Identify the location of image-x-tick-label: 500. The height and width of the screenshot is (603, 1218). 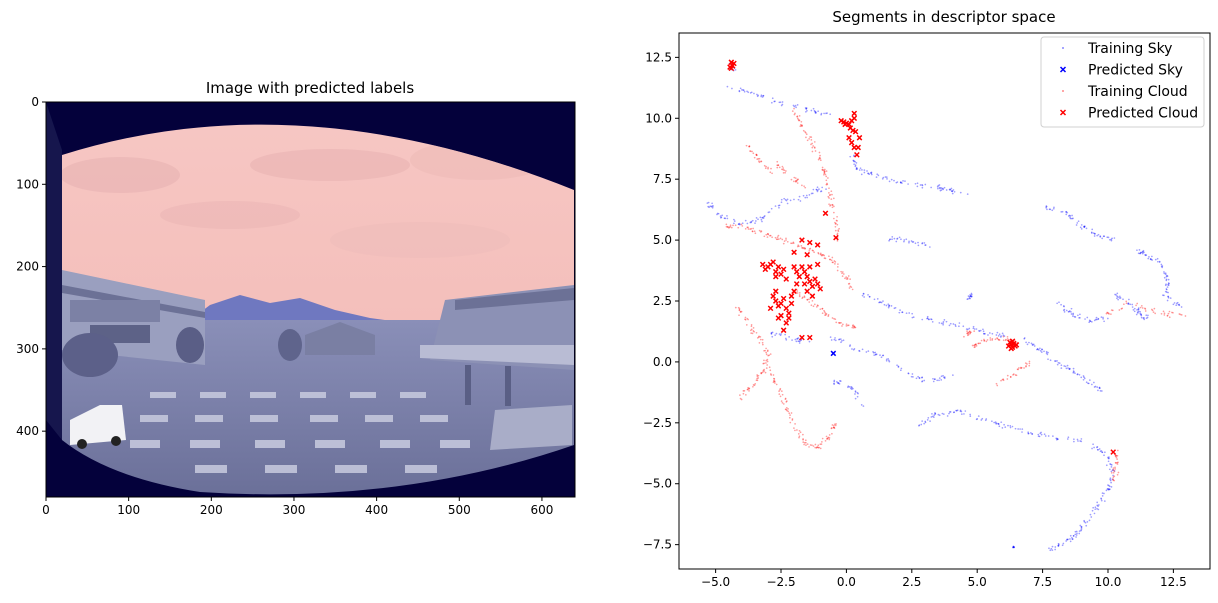
(459, 510).